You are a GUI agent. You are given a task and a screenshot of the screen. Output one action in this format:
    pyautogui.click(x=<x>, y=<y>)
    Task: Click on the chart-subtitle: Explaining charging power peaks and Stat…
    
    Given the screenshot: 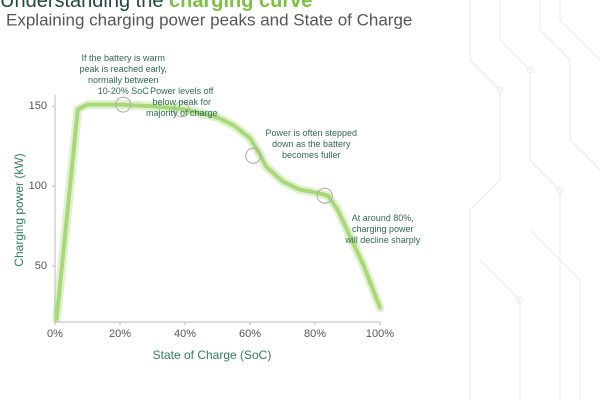 What is the action you would take?
    pyautogui.click(x=209, y=19)
    